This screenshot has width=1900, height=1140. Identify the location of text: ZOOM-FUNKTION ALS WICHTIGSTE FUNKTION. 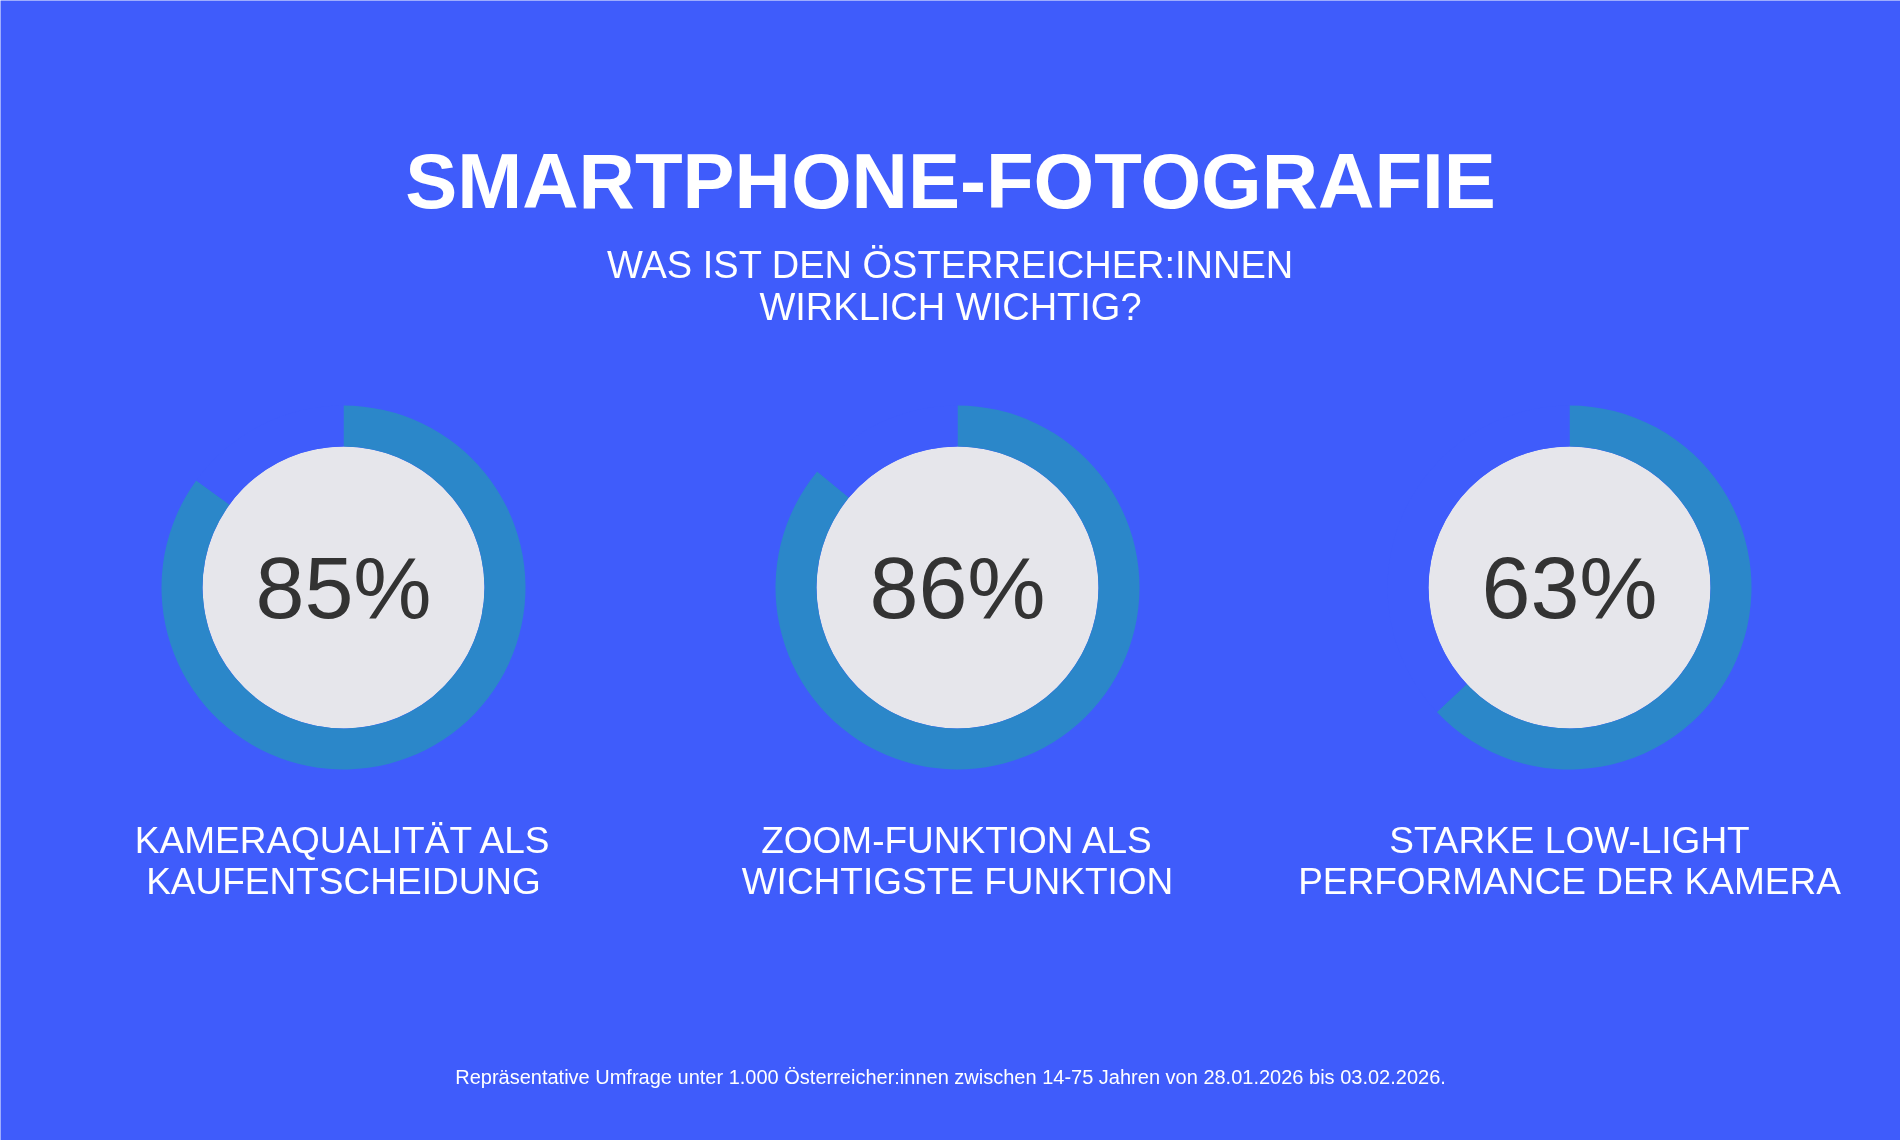
(957, 860).